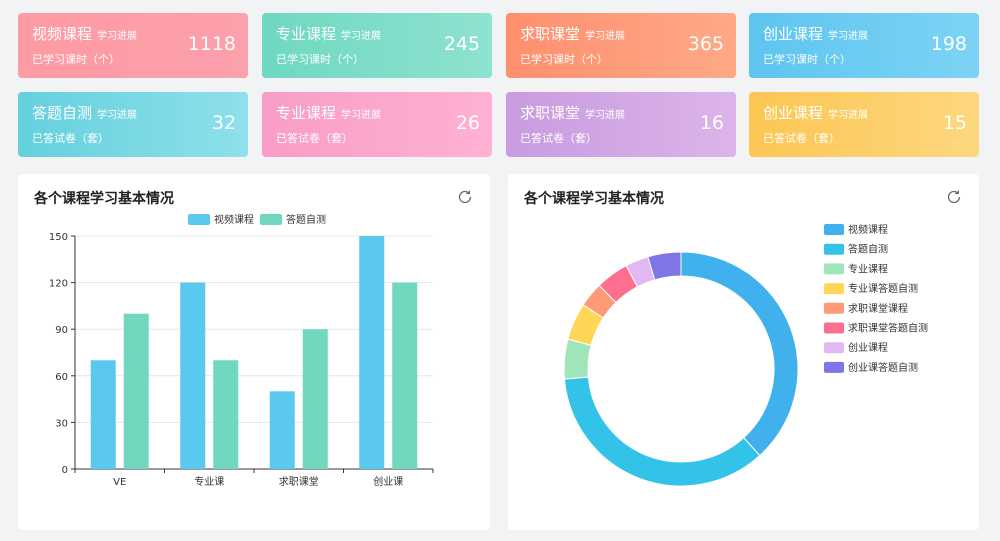  Describe the element at coordinates (133, 124) in the screenshot. I see `stat-card: 答题自测 学习进展已答试卷（套） 32` at that location.